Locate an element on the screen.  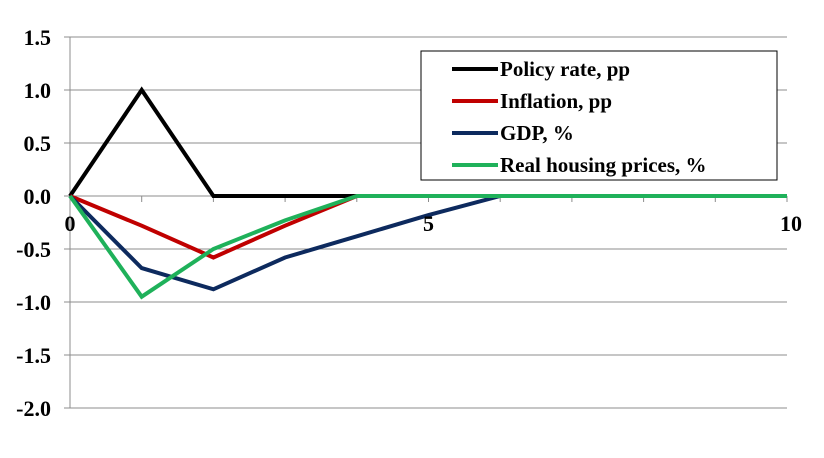
x-tick-label-0: 0 is located at coordinates (70, 223).